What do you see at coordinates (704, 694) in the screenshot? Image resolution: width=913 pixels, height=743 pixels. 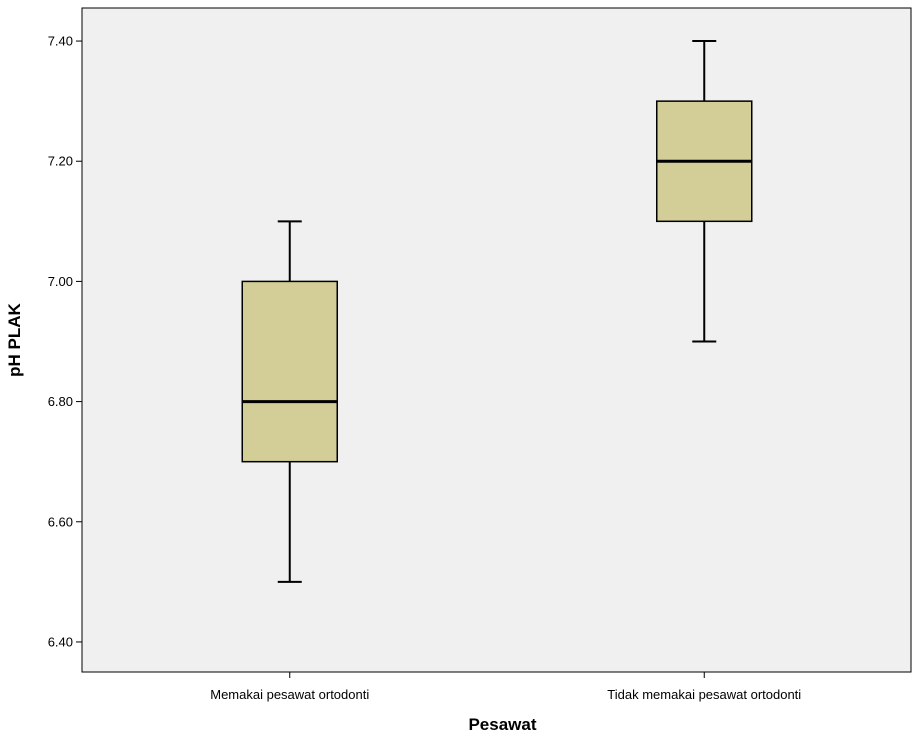 I see `x-tick-label-1: Tidak memakai pesawat ortodonti` at bounding box center [704, 694].